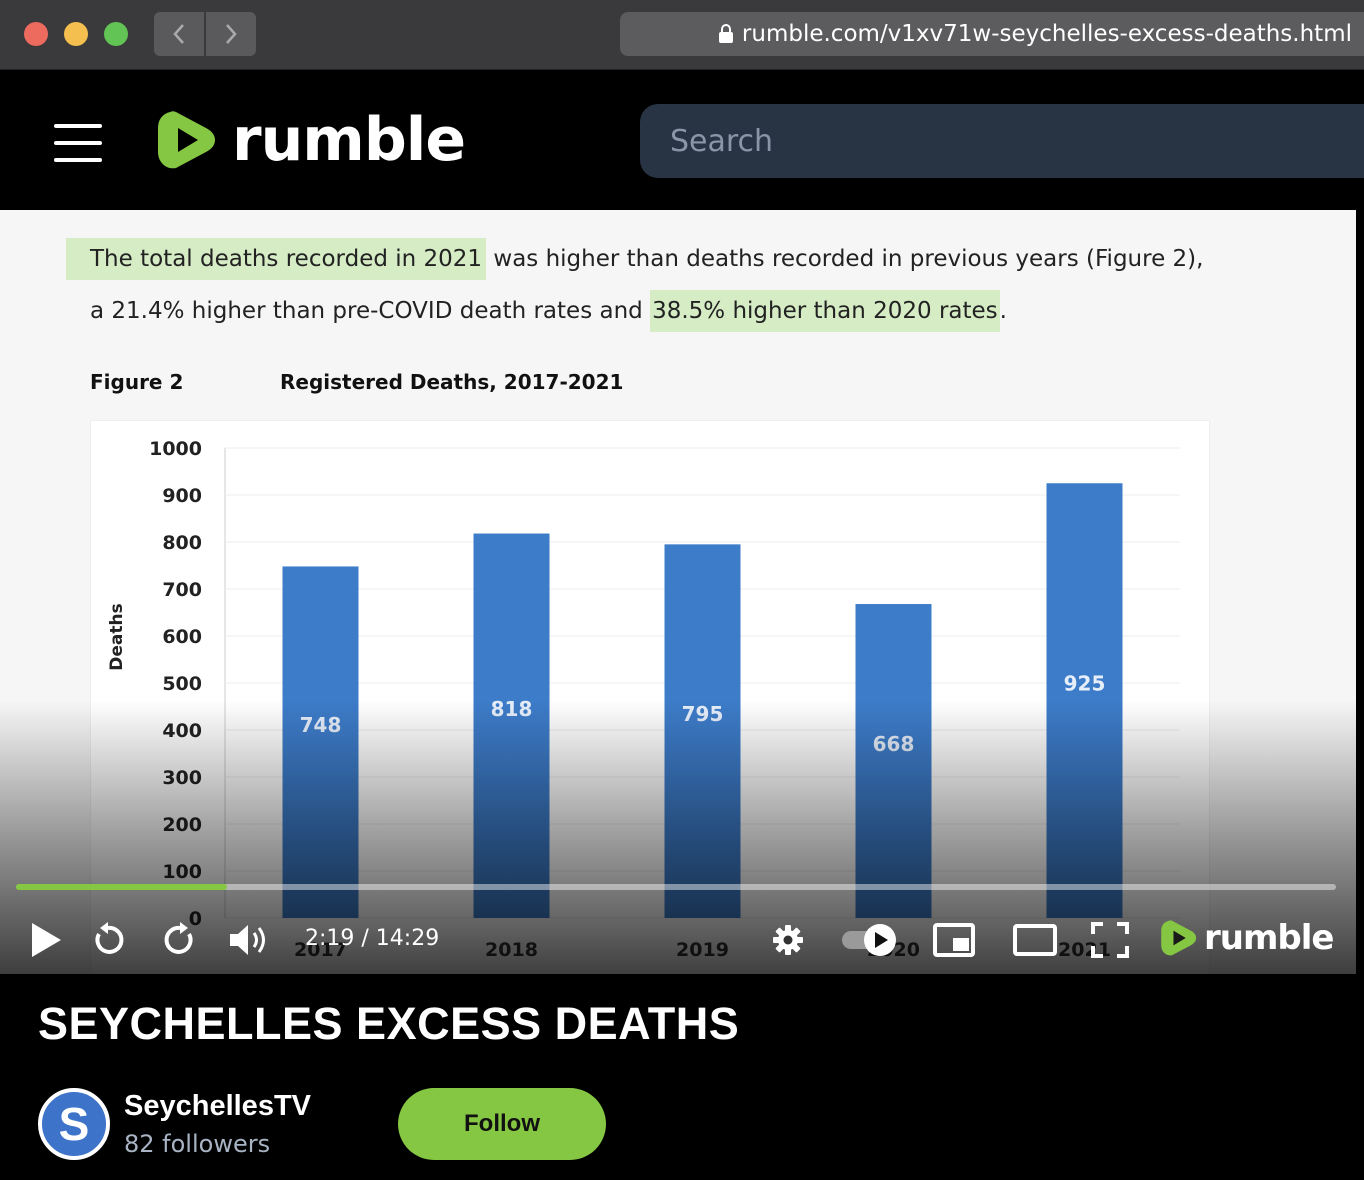 The image size is (1364, 1180). I want to click on play-icon, so click(46, 940).